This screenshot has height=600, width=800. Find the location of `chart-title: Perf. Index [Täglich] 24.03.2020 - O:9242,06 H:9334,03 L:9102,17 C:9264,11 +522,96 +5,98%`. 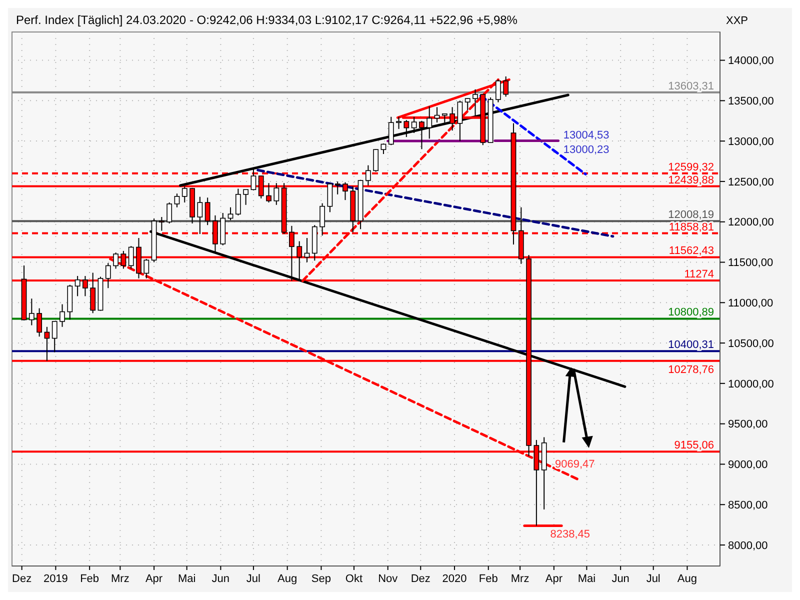

chart-title: Perf. Index [Täglich] 24.03.2020 - O:9242,06 H:9334,03 L:9102,17 C:9264,11 +522,96 +5,98% is located at coordinates (267, 20).